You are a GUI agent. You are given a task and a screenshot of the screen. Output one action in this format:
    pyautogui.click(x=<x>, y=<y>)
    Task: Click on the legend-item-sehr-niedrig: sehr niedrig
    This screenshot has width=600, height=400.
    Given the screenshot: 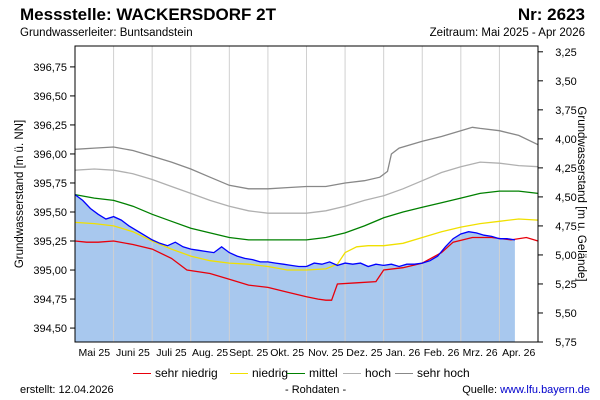 What is the action you would take?
    pyautogui.click(x=175, y=373)
    